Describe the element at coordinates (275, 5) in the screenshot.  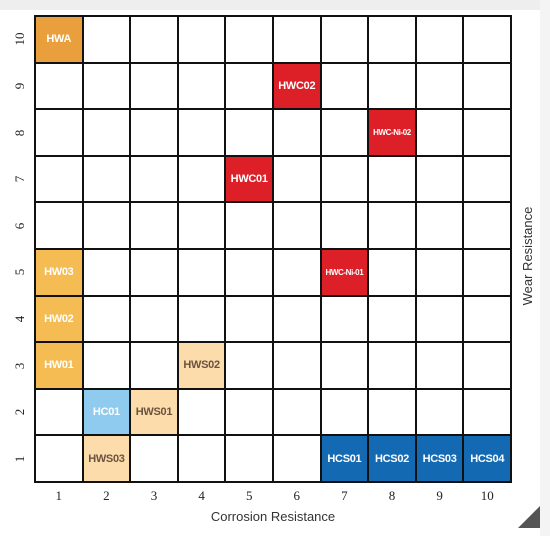
I see `top-border-strip` at that location.